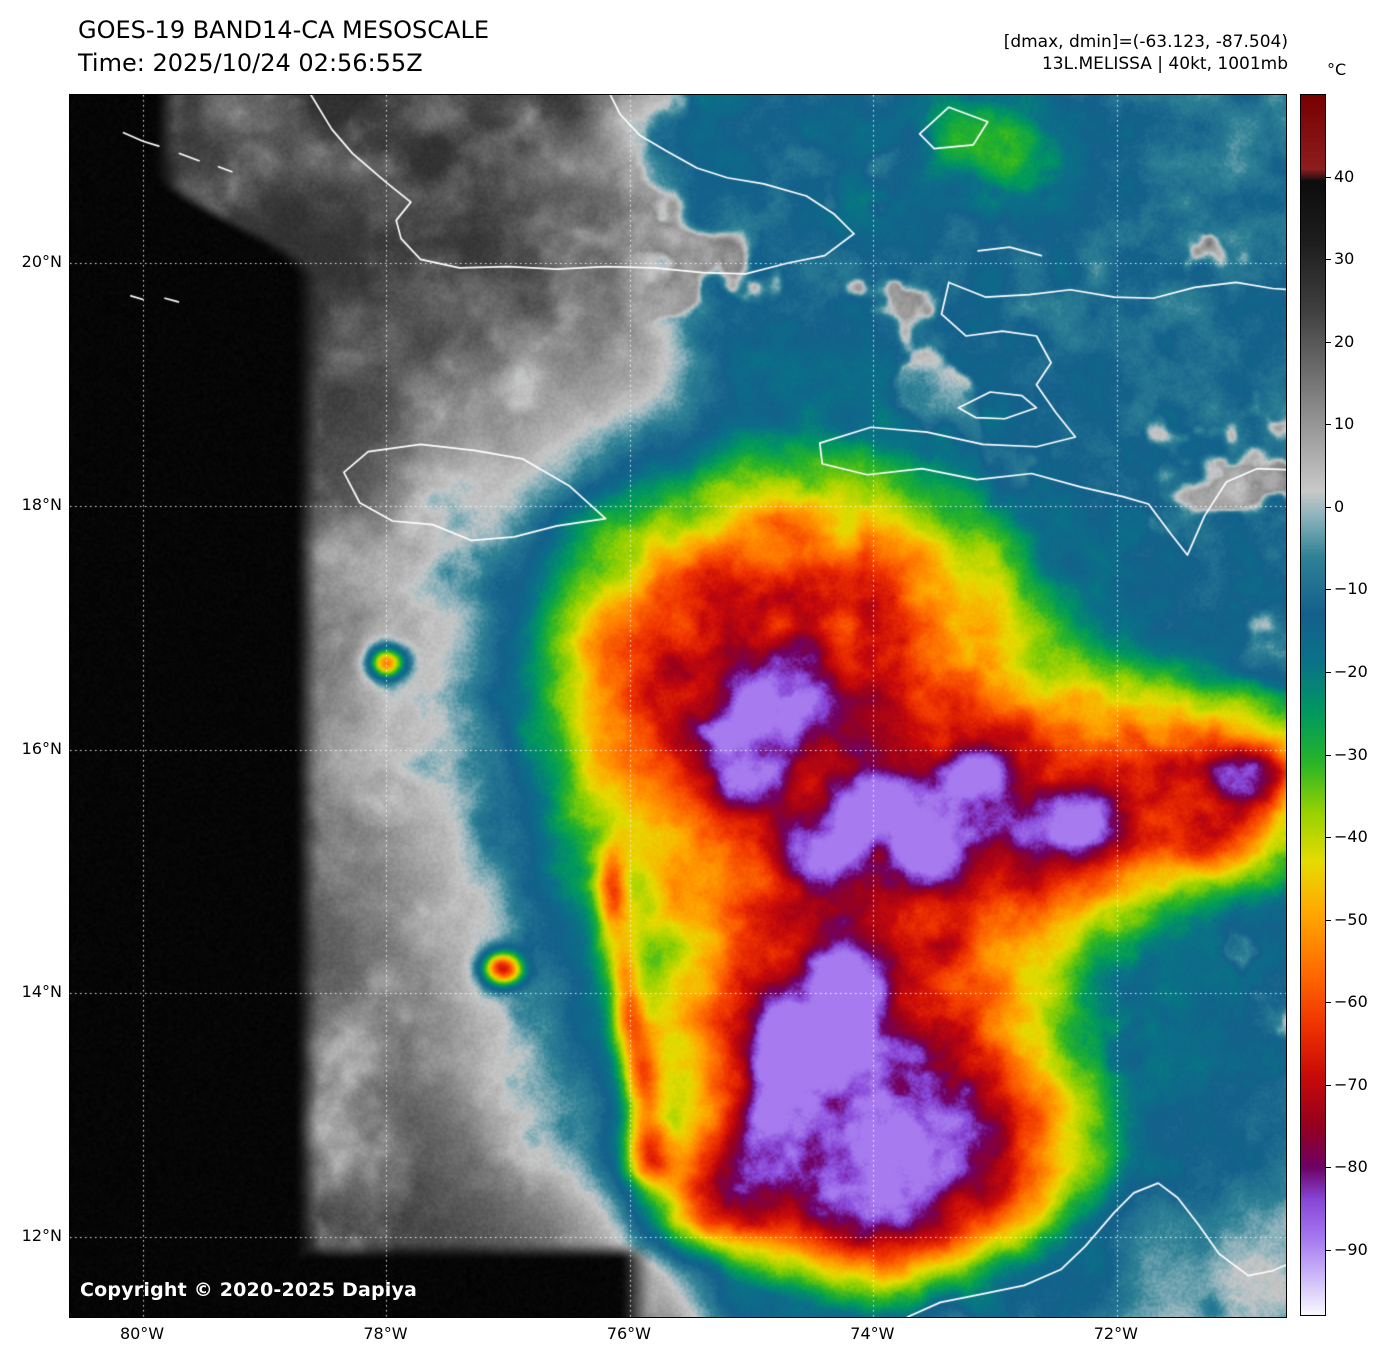  Describe the element at coordinates (1351, 671) in the screenshot. I see `colorbar-tick-label: −20` at that location.